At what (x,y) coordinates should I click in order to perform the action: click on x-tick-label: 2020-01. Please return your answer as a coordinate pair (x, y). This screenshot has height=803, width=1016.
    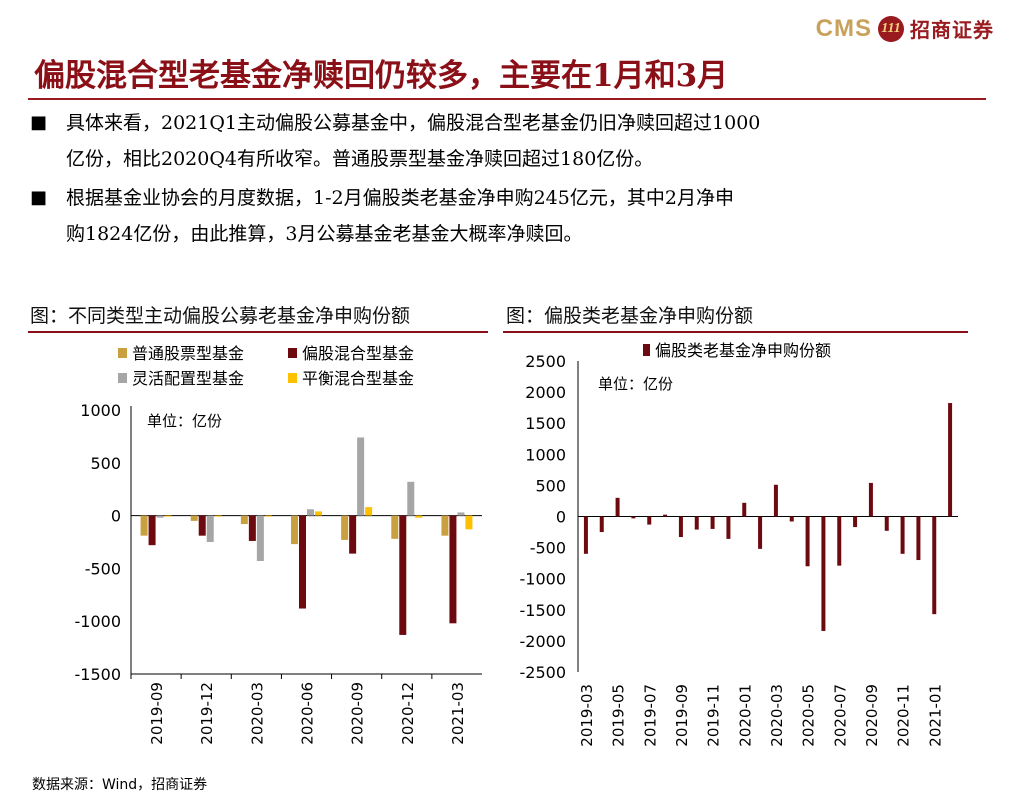
    Looking at the image, I should click on (745, 715).